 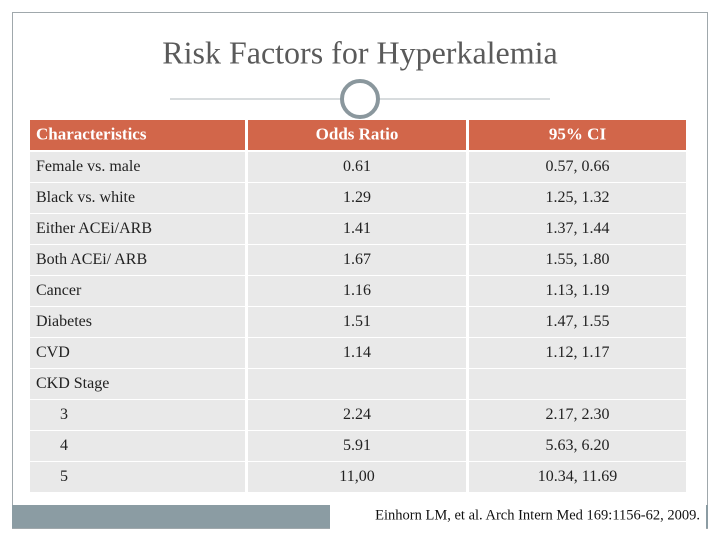 I want to click on cell-text: 1.51, so click(x=357, y=321).